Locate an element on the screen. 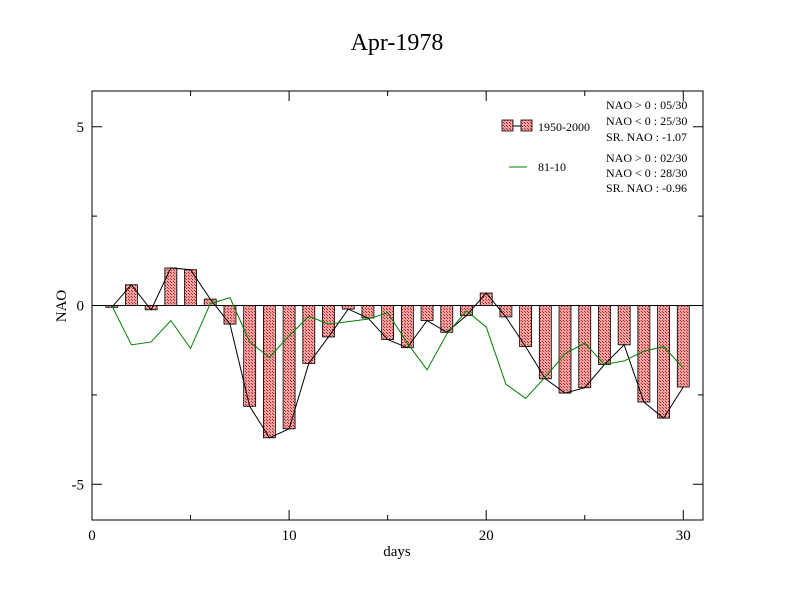 The image size is (792, 612). x-tick-label: 0 is located at coordinates (92, 536).